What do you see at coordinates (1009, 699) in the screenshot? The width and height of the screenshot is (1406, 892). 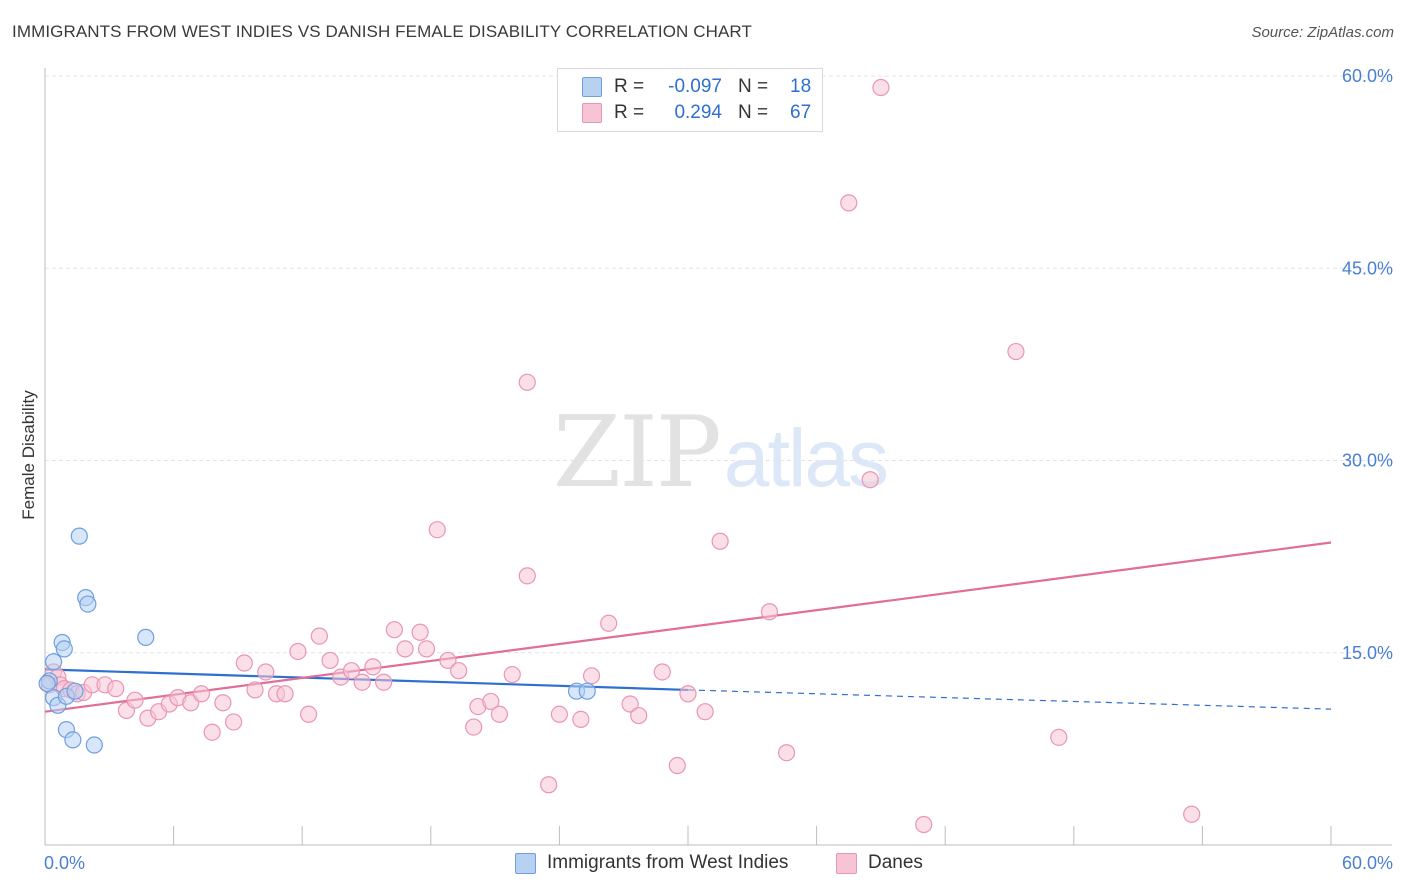 I see `west-indies-trendline-extension` at bounding box center [1009, 699].